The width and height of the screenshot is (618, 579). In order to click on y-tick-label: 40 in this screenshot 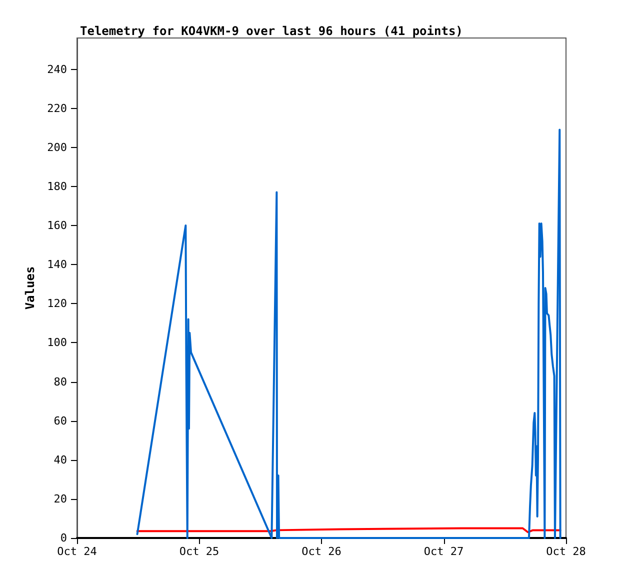, I will do `click(60, 459)`.